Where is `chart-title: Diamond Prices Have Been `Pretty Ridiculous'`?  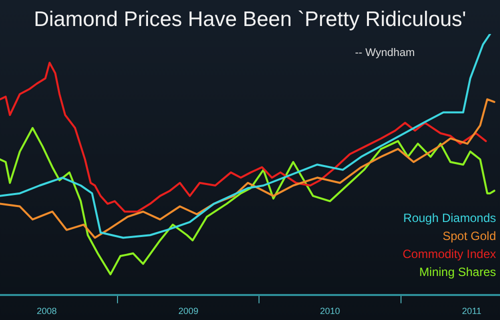
chart-title: Diamond Prices Have Been `Pretty Ridiculous' is located at coordinates (250, 19).